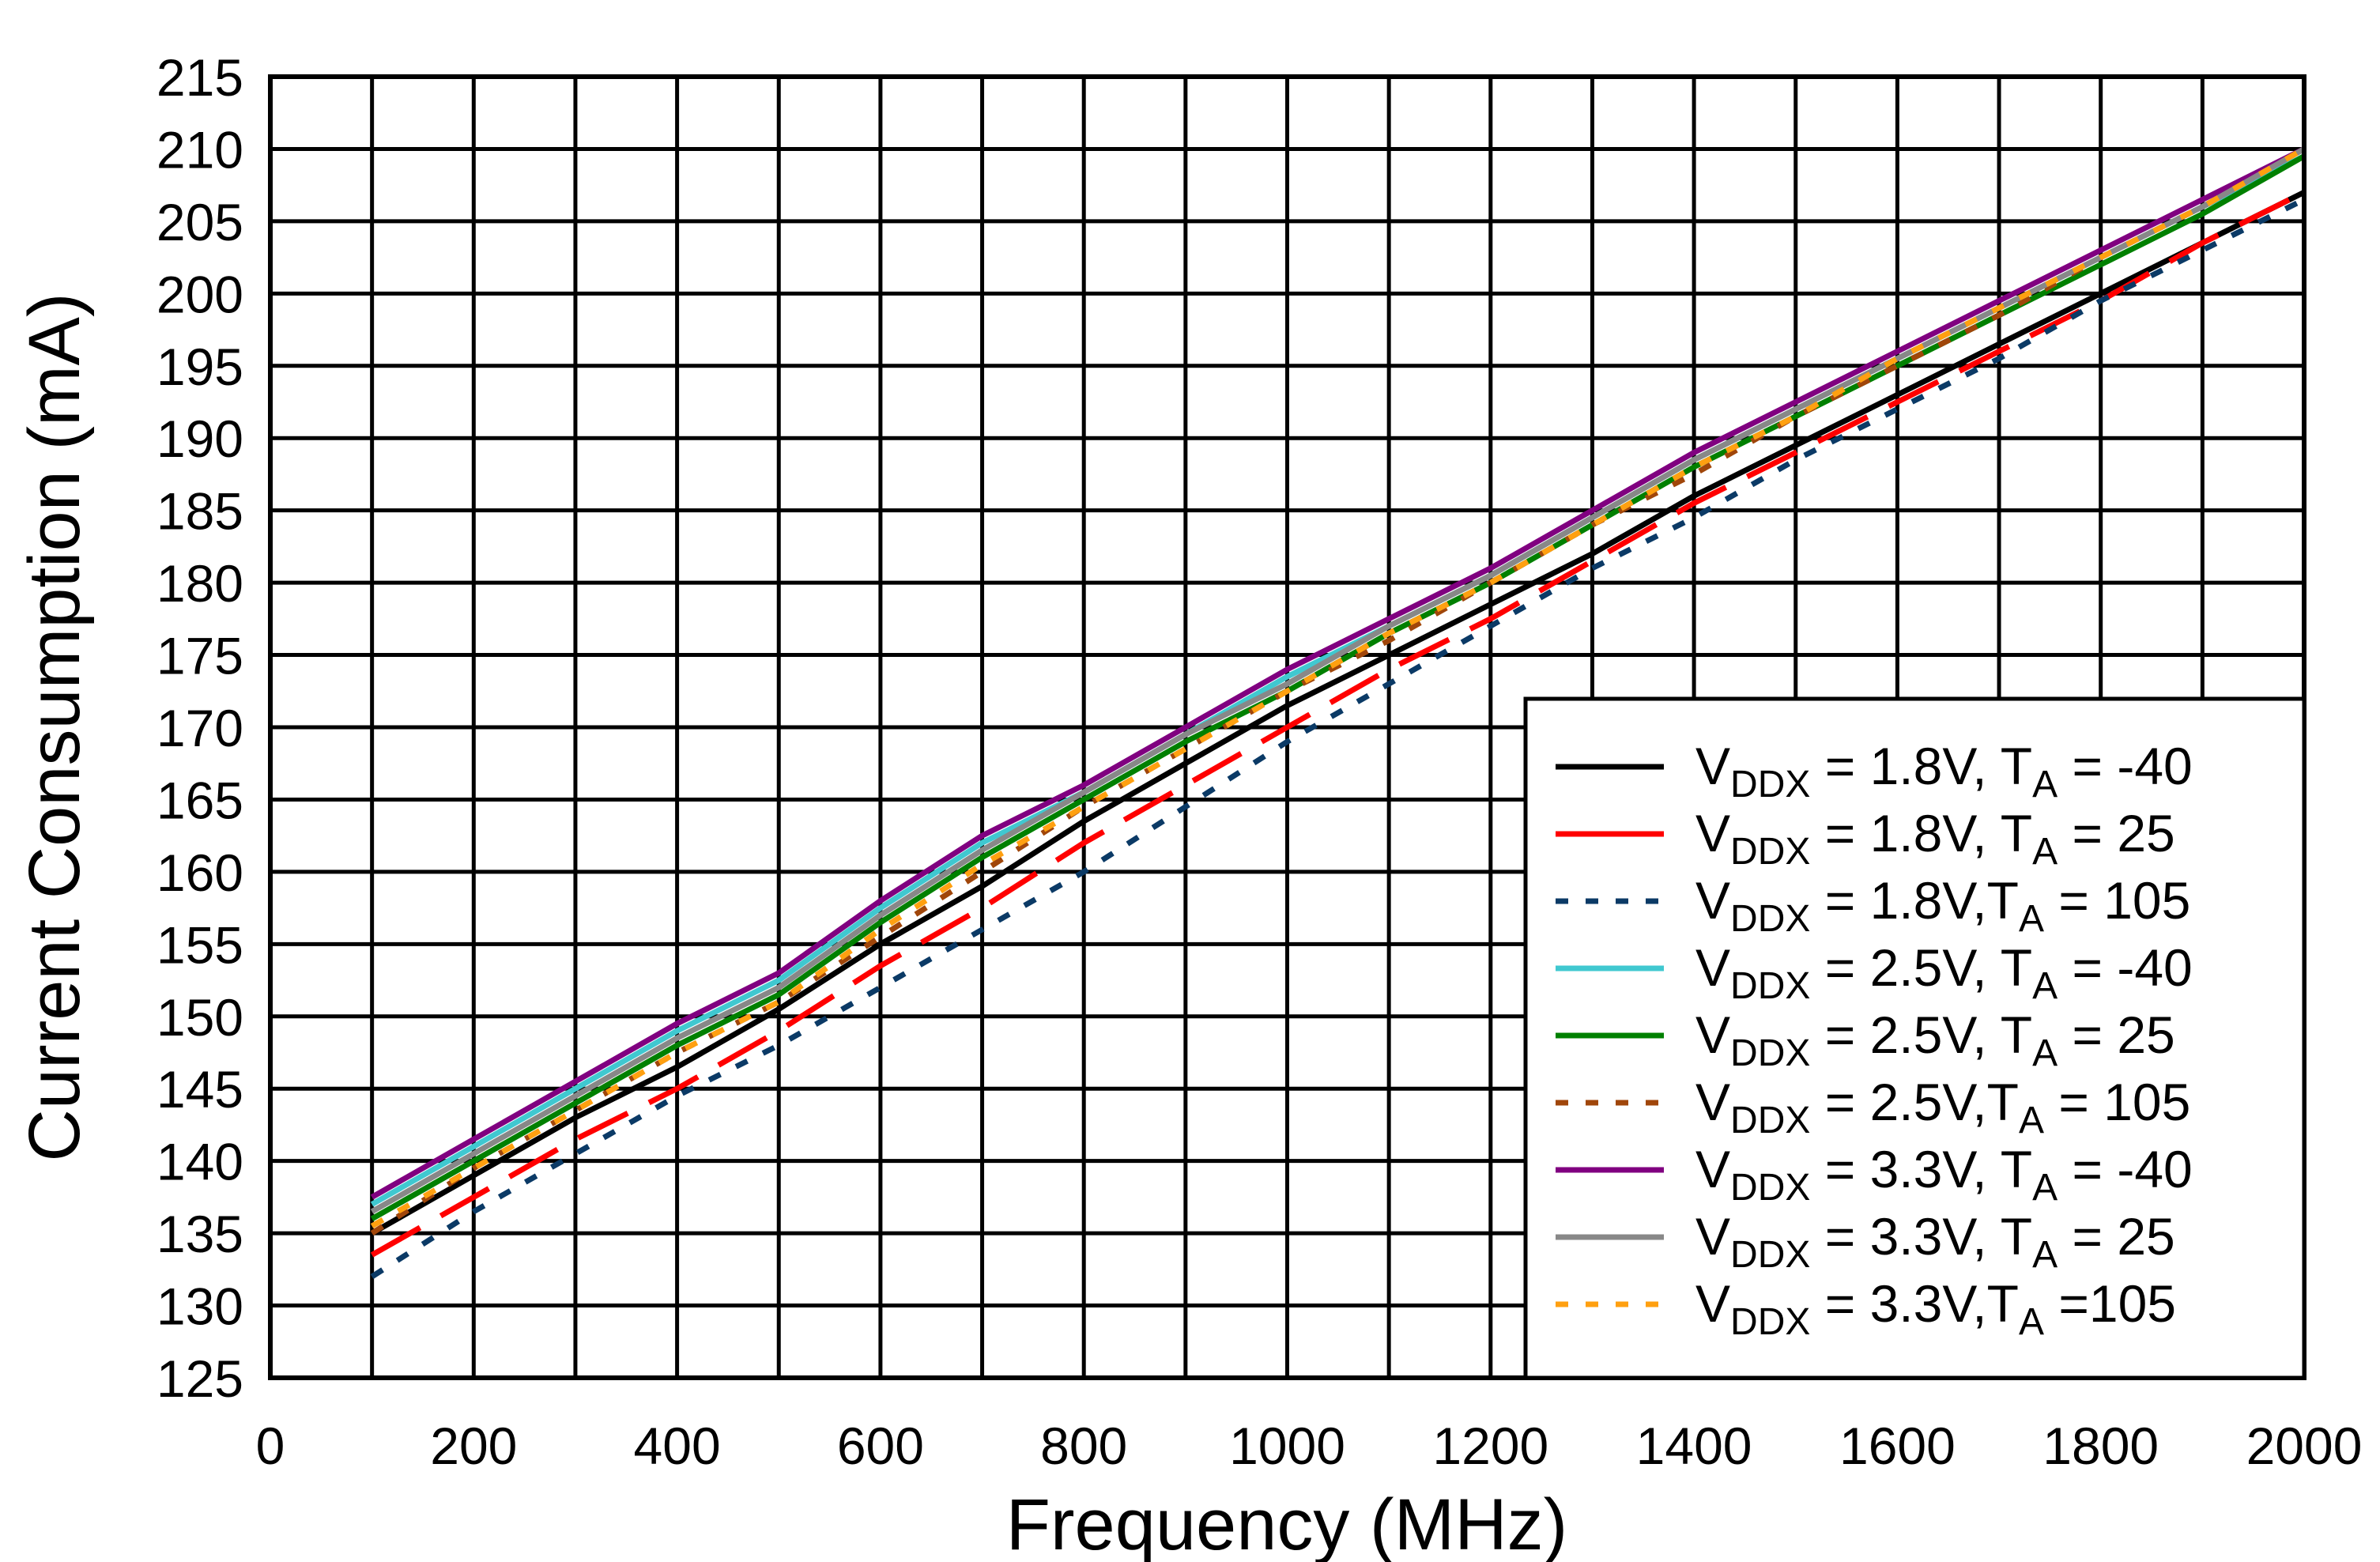  Describe the element at coordinates (1490, 1446) in the screenshot. I see `x-tick-label: 1200` at that location.